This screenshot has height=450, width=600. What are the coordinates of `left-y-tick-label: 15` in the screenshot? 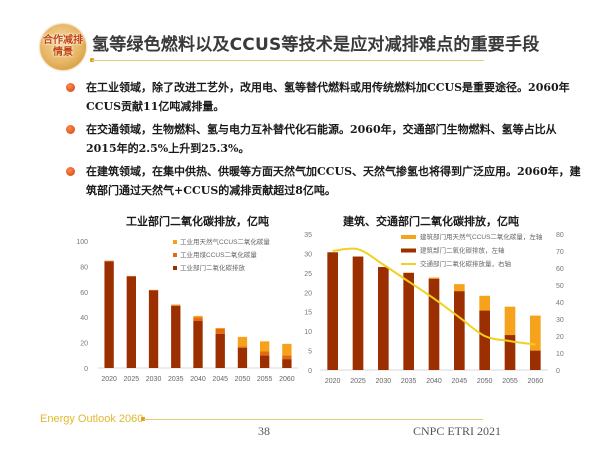 It's located at (308, 313).